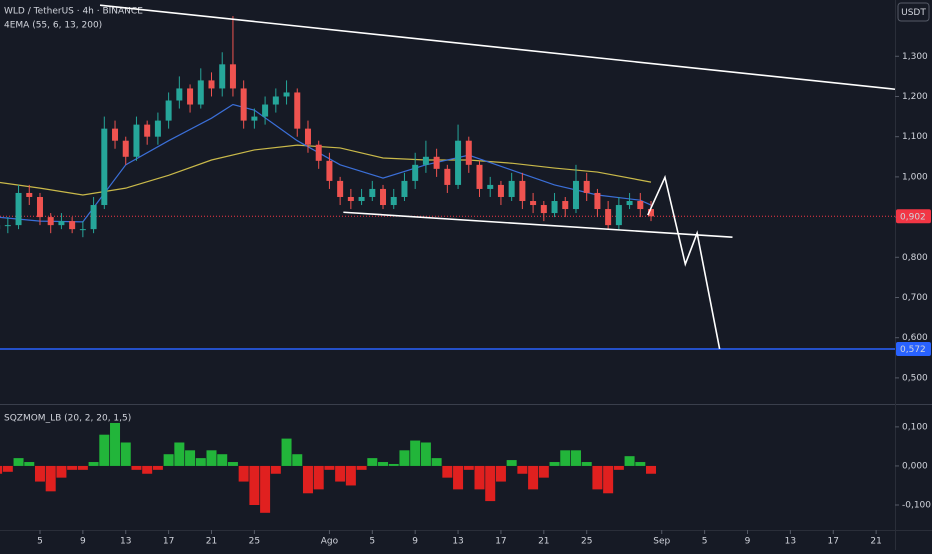  What do you see at coordinates (67, 419) in the screenshot?
I see `indicator-label: SQZMOM_LB (20, 2, 20, 1,5)` at bounding box center [67, 419].